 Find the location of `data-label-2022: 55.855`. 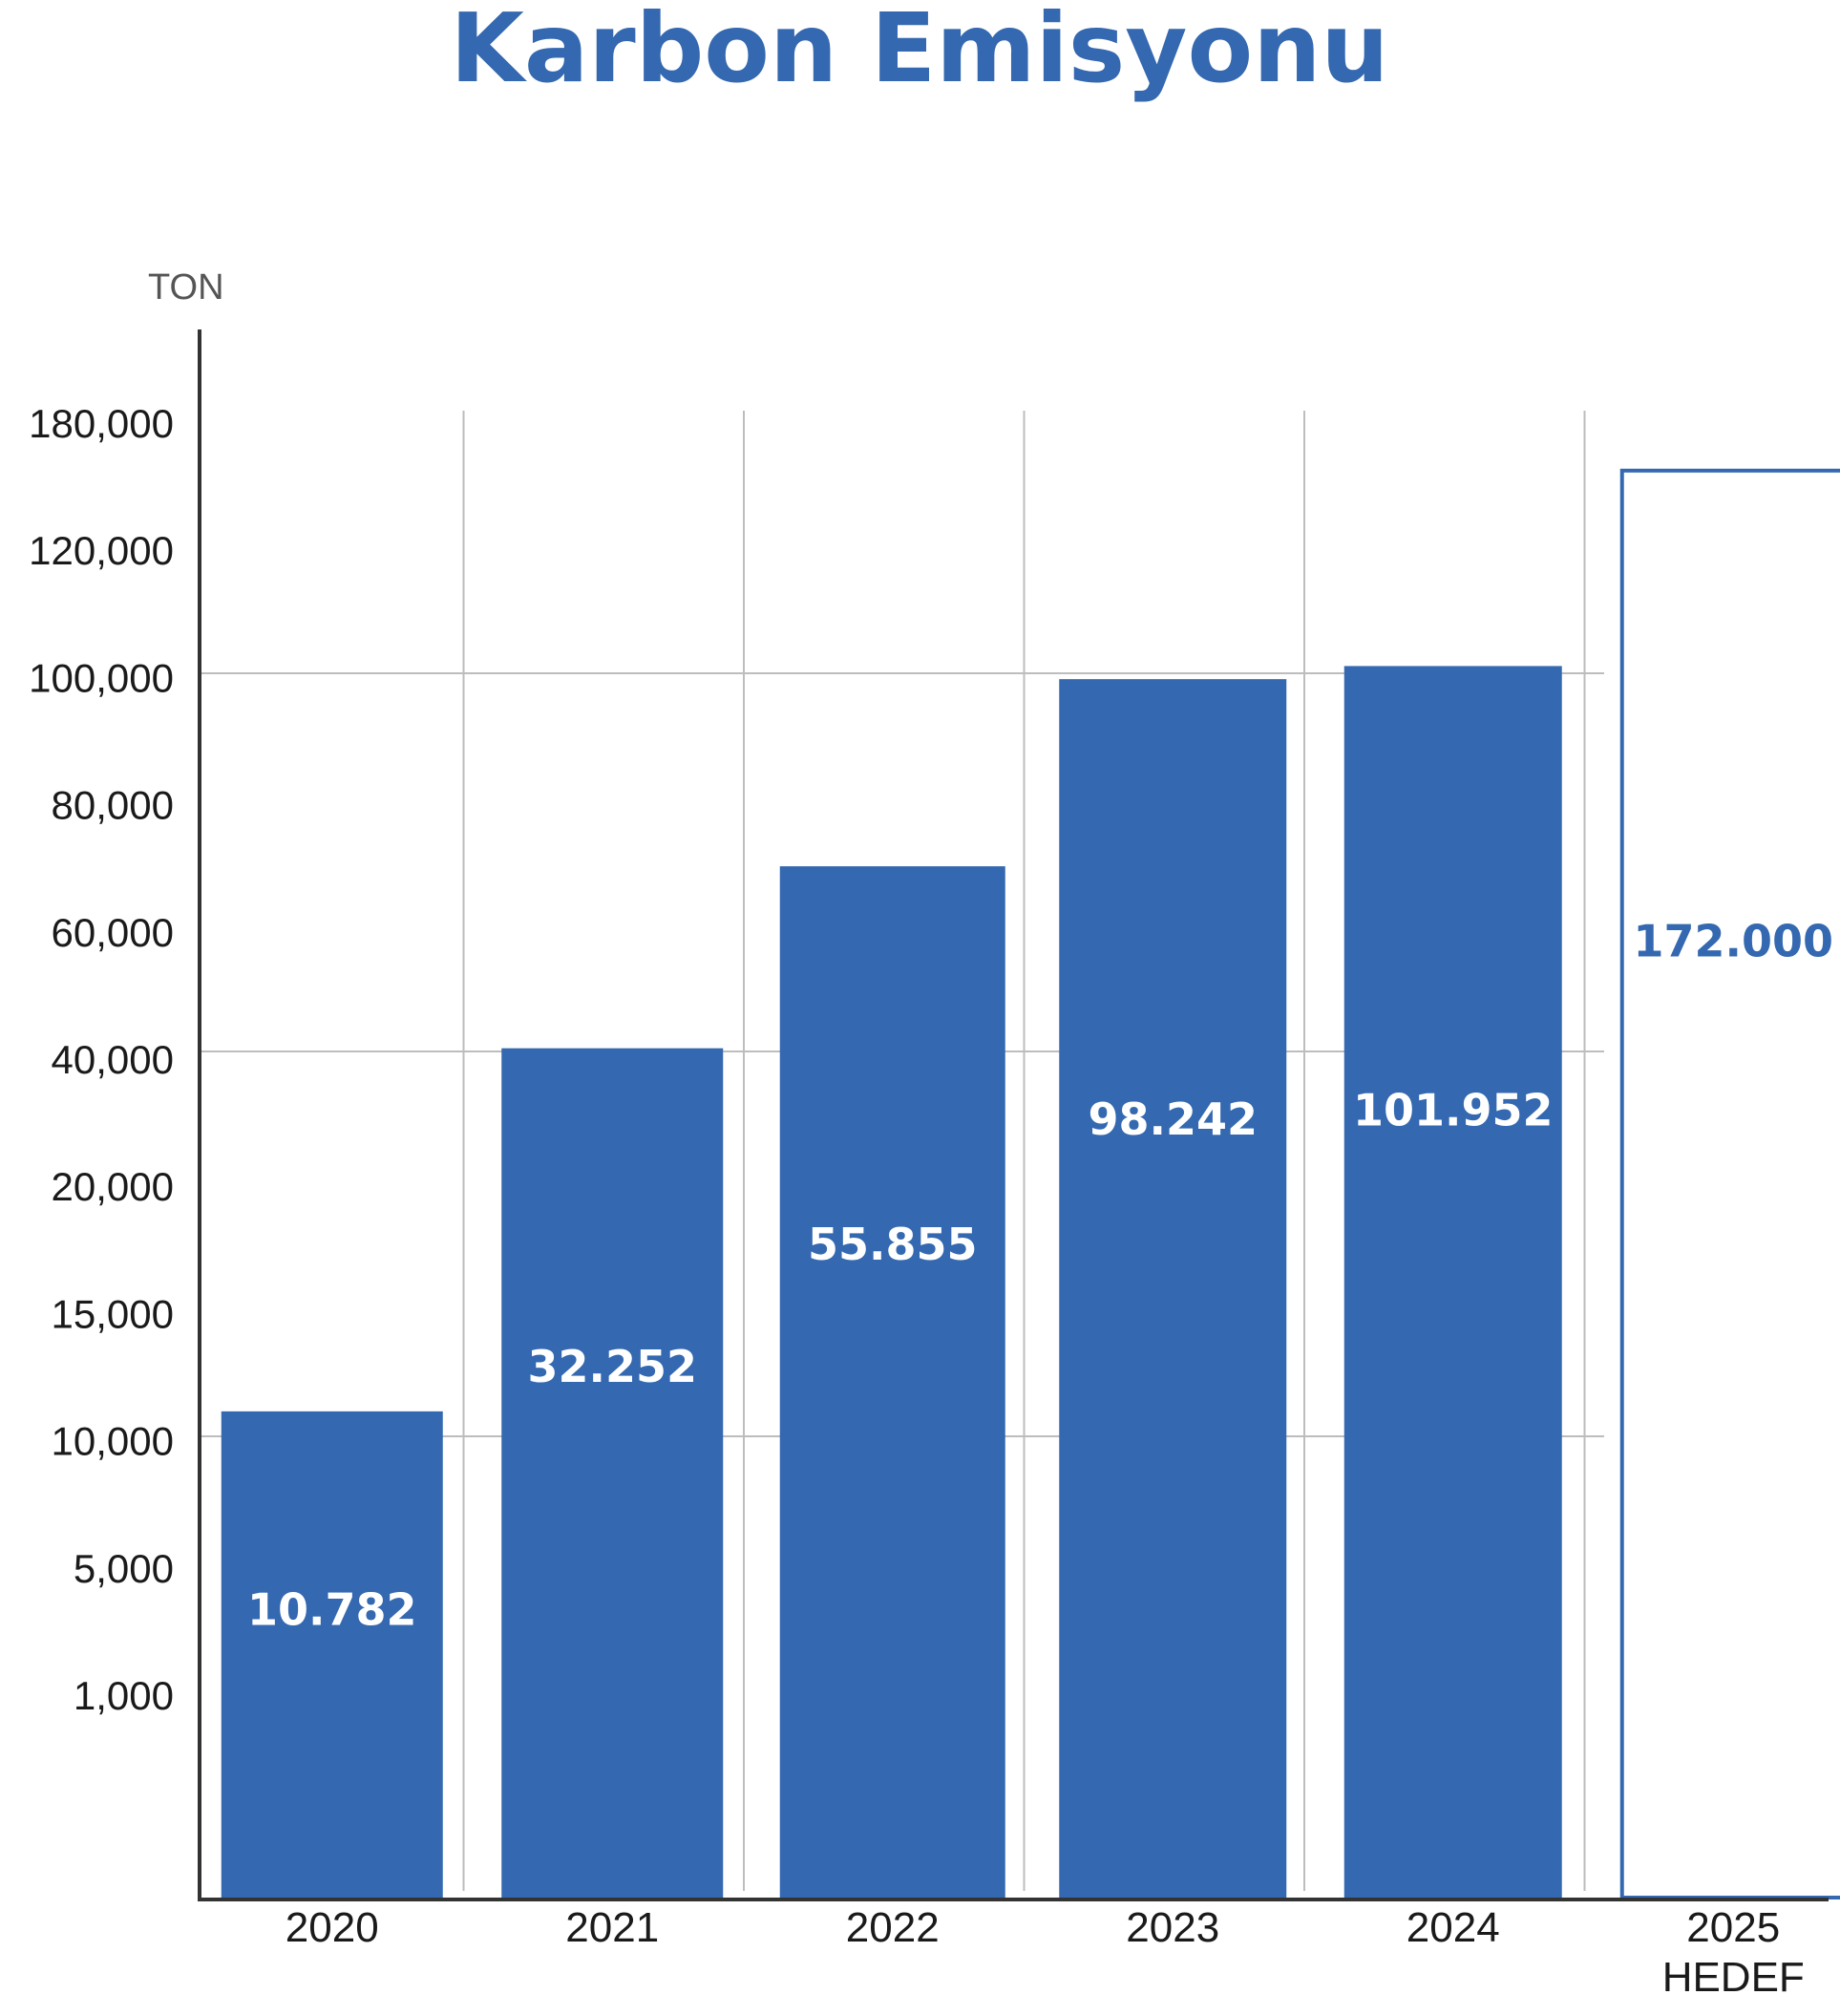

data-label-2022: 55.855 is located at coordinates (893, 1244).